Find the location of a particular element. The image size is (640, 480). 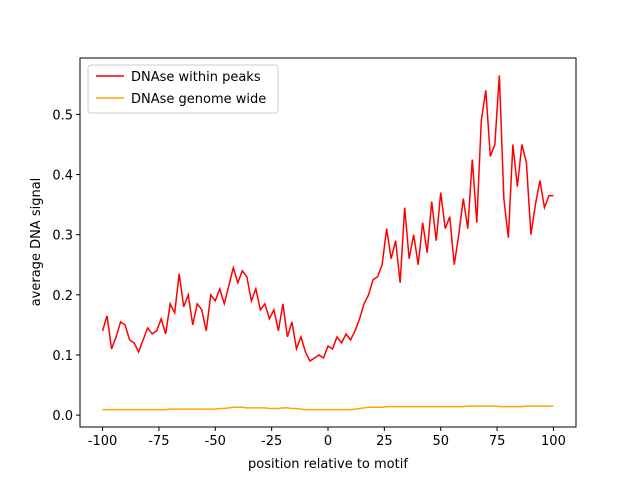

x-tick-label: 25 is located at coordinates (384, 441).